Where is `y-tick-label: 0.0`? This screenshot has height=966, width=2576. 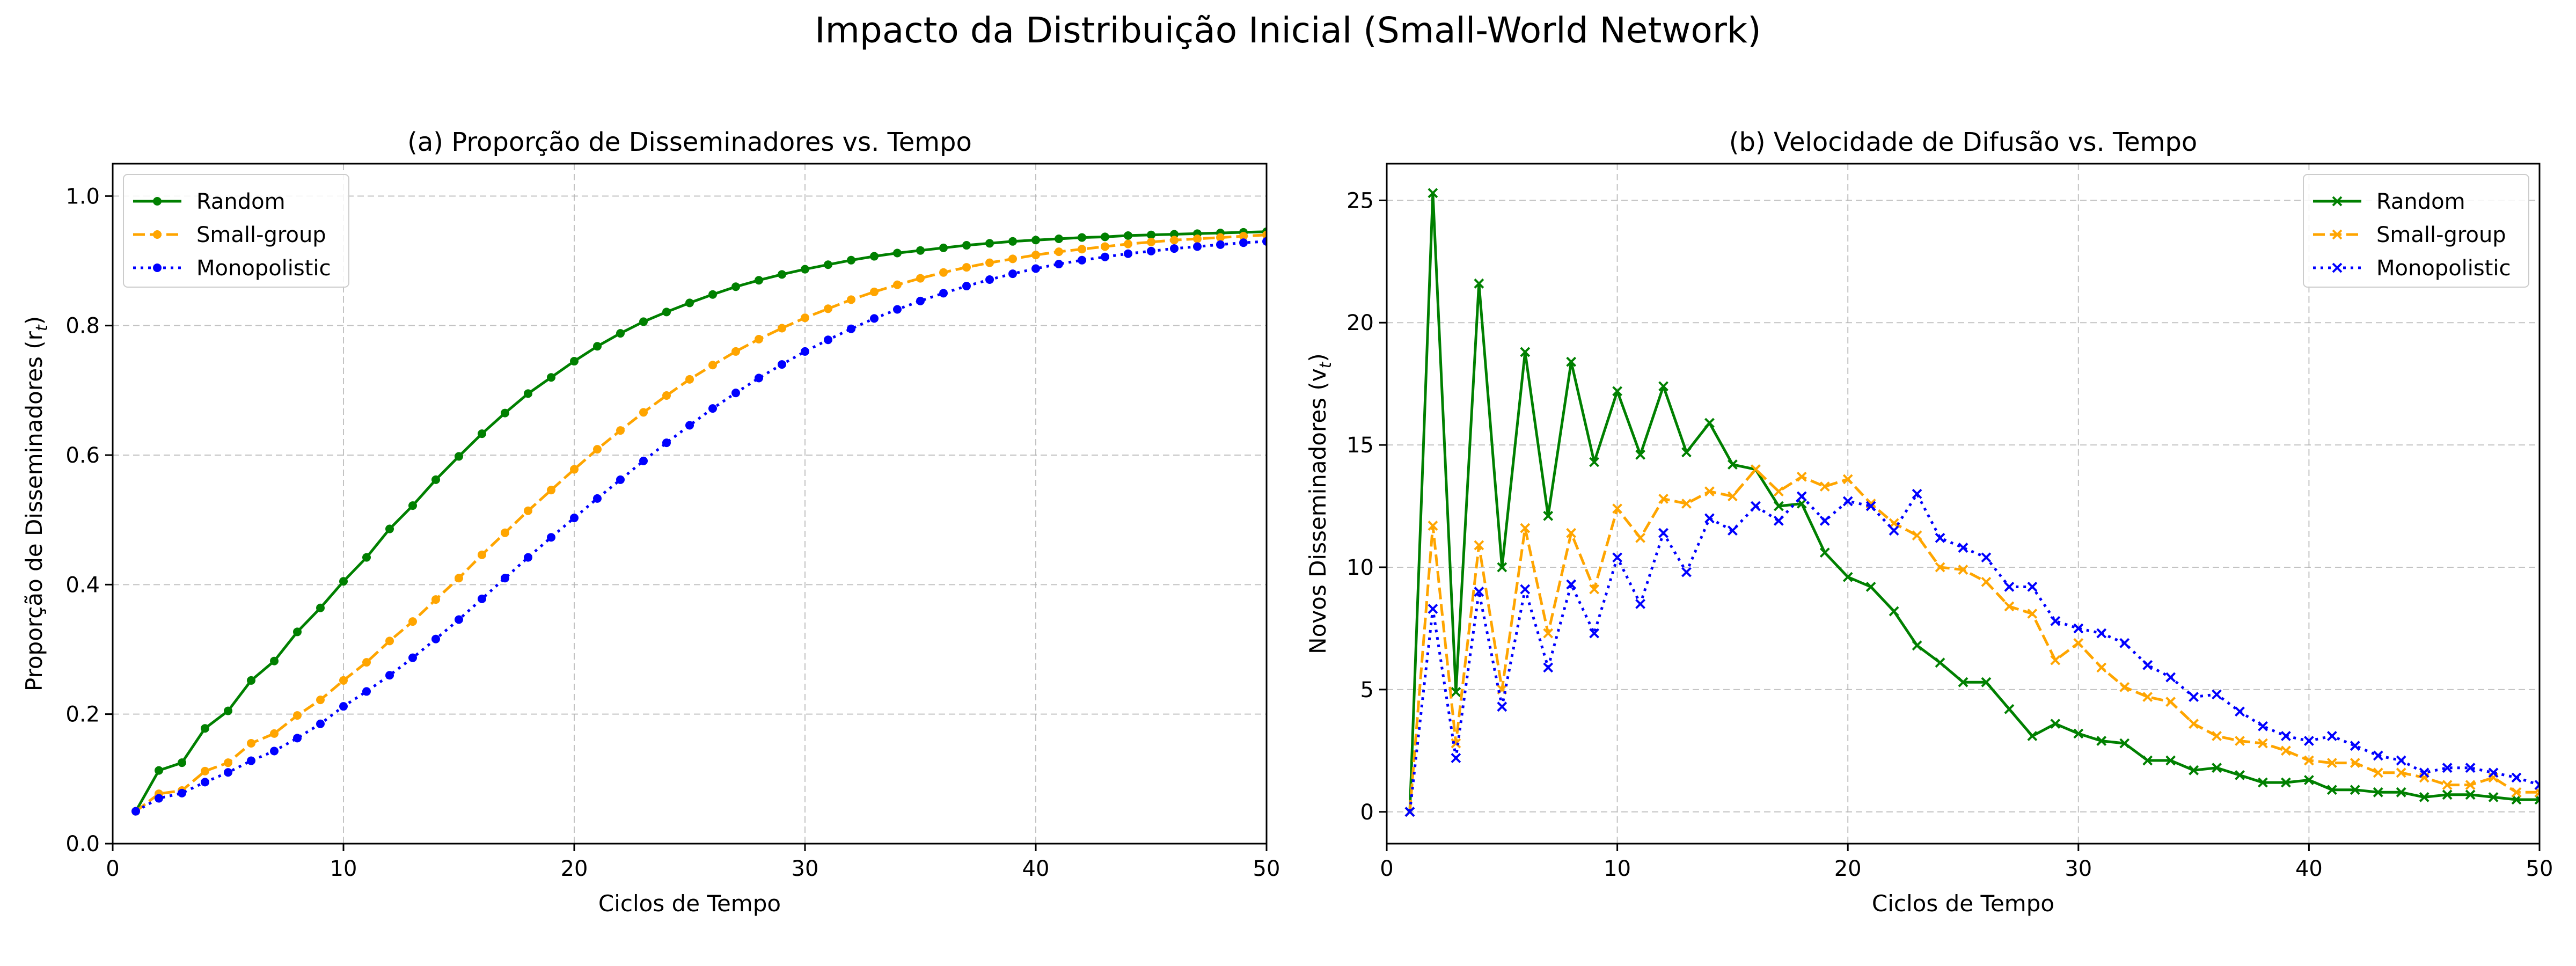
y-tick-label: 0.0 is located at coordinates (82, 844).